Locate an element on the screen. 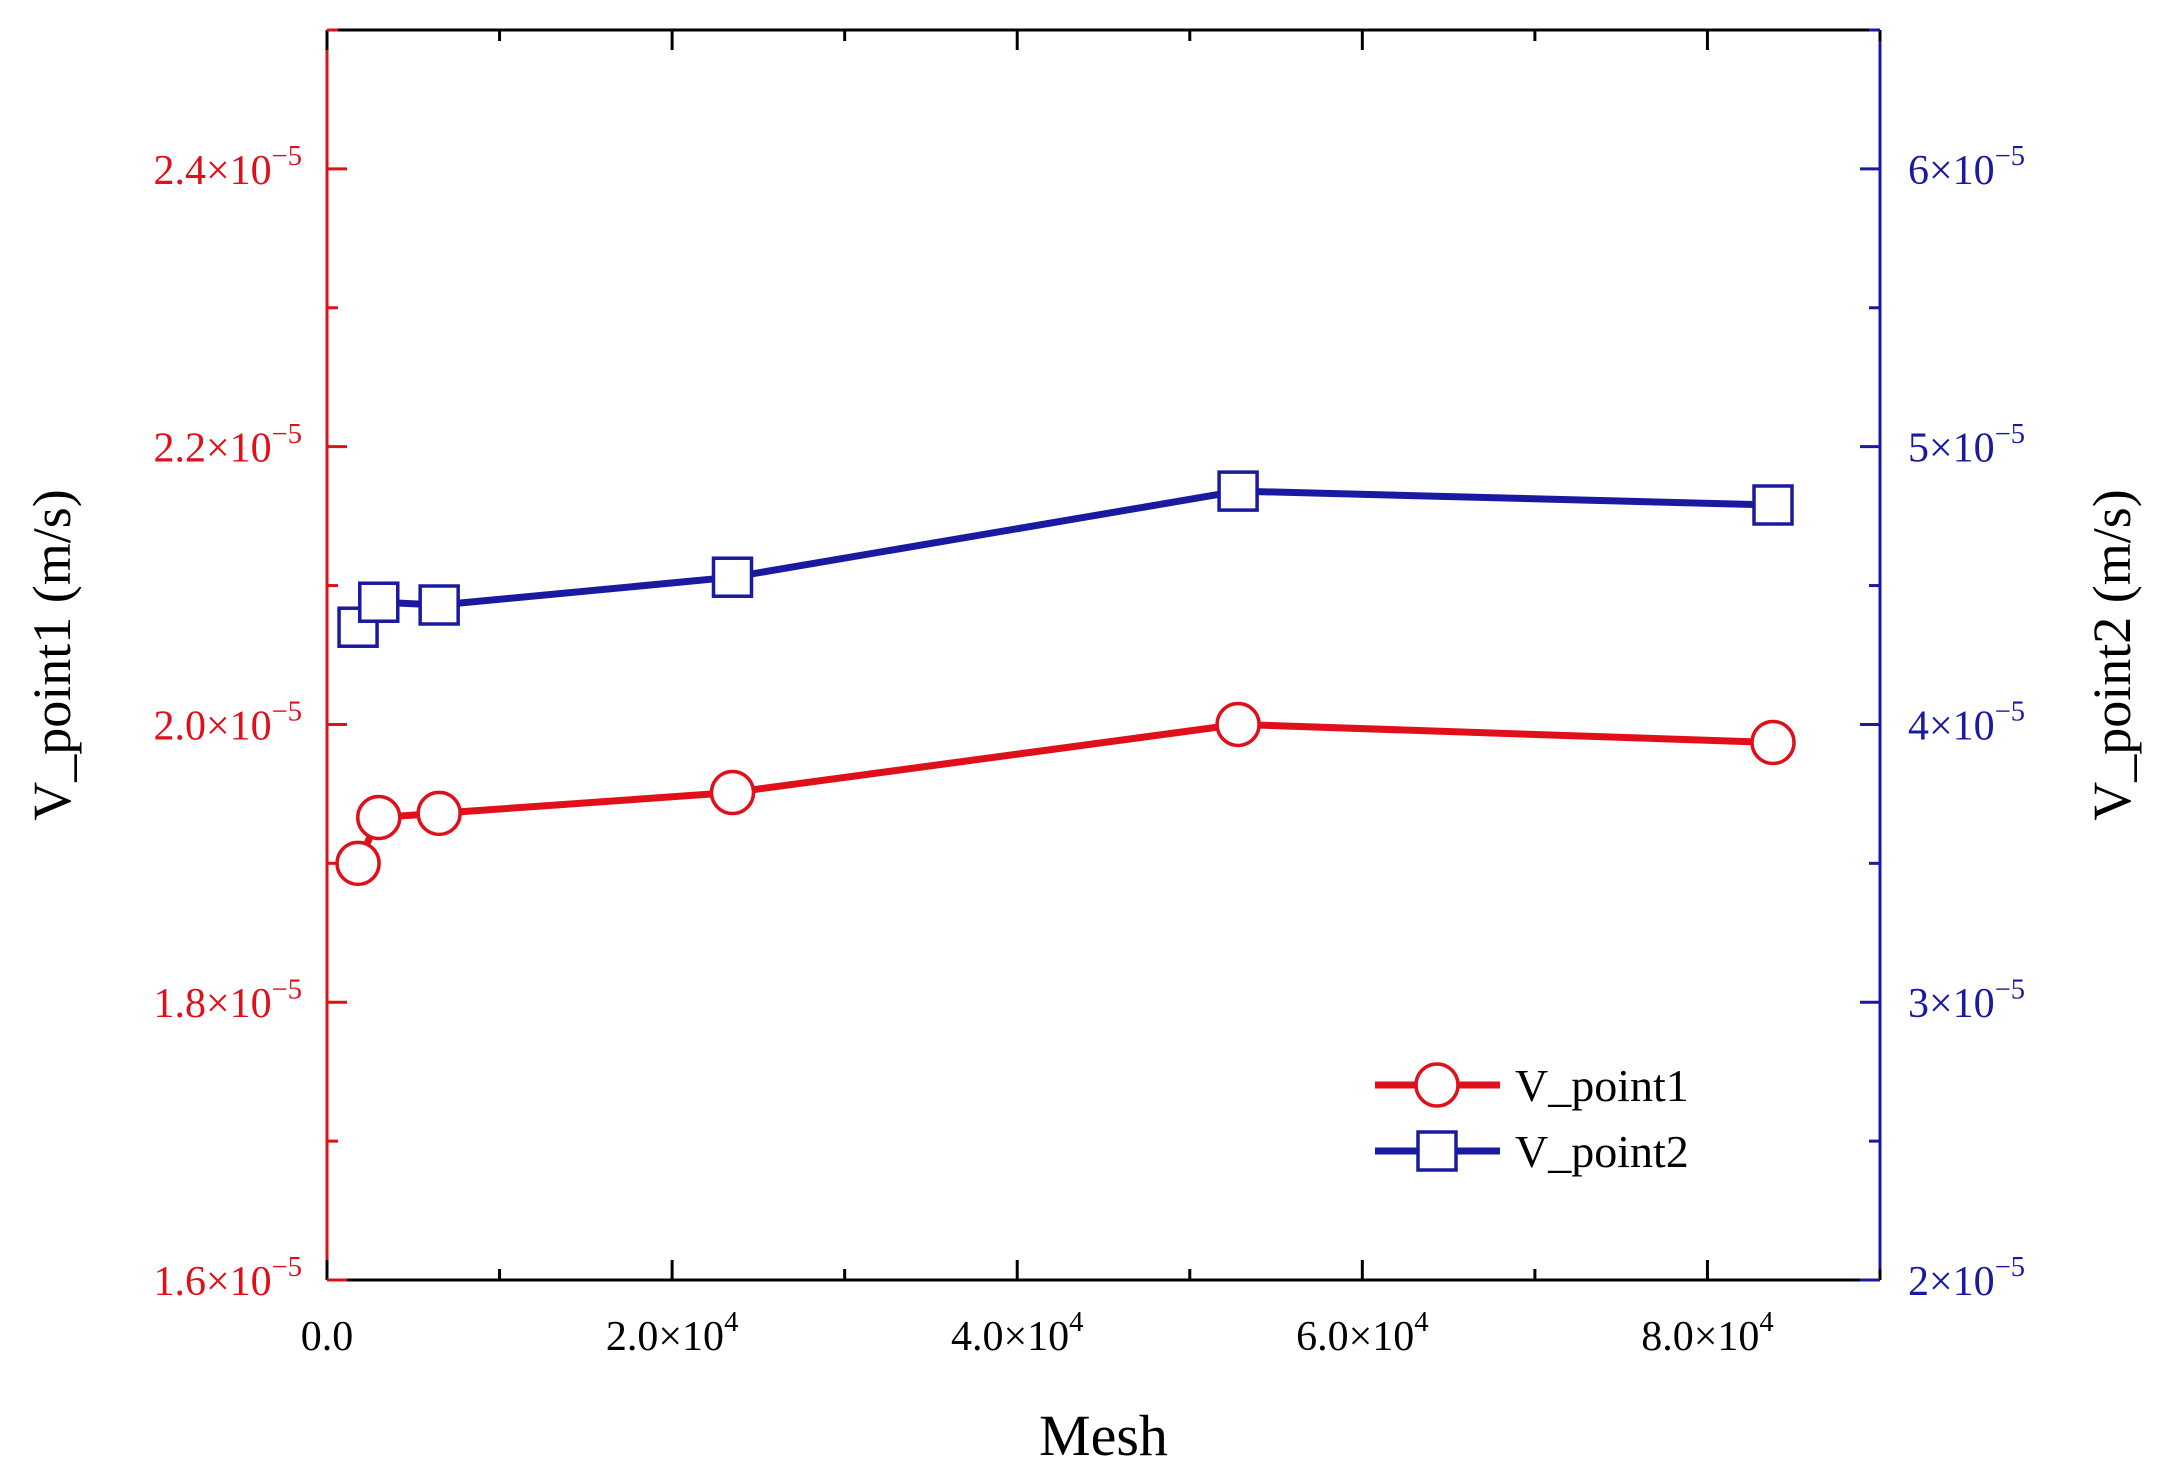 Image resolution: width=2161 pixels, height=1481 pixels. legend-item-v-point2: V_point2 is located at coordinates (1532, 1151).